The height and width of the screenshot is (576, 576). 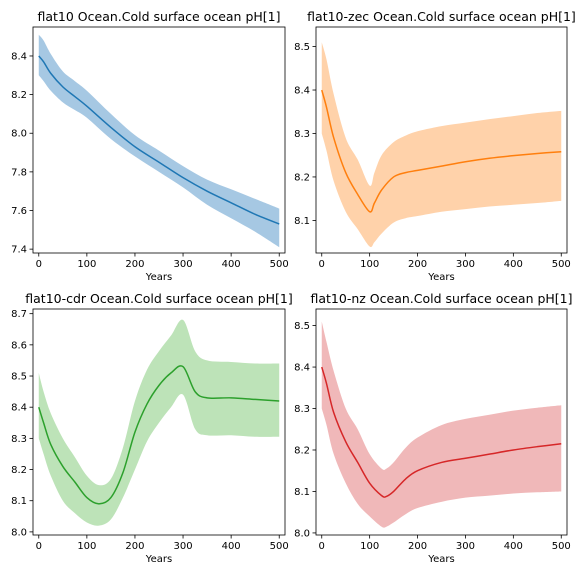 What do you see at coordinates (19, 250) in the screenshot?
I see `y-tick-label: 7.4` at bounding box center [19, 250].